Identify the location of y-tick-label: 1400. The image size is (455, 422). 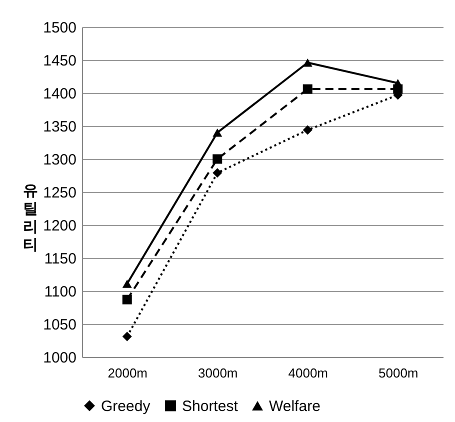
(59, 94).